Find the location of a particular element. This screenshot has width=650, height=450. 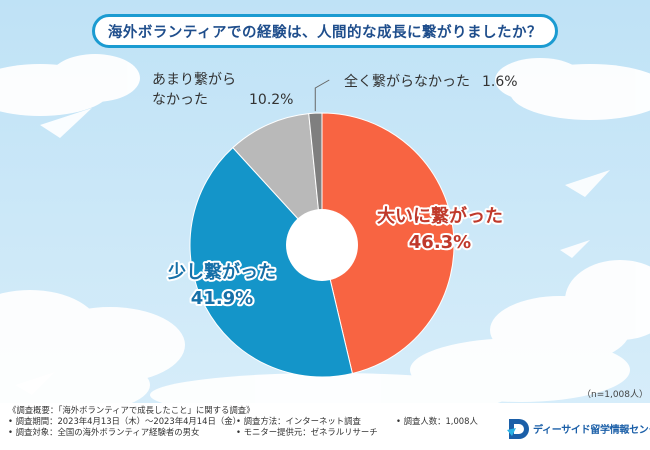

center-logo-text: ディーサイド留学情報センター is located at coordinates (591, 430).